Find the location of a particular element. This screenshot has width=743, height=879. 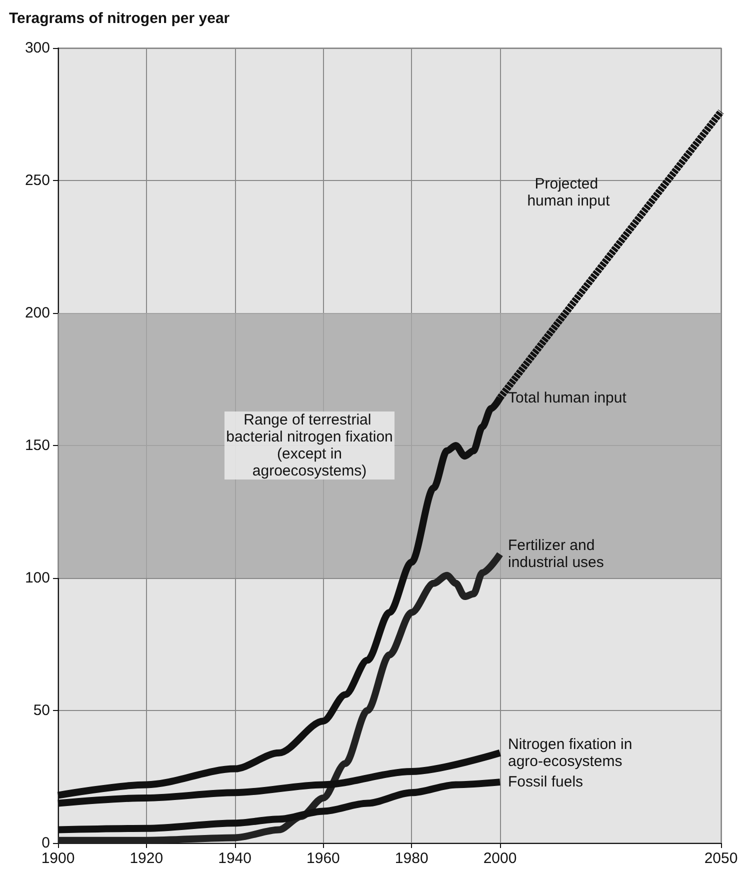

x-tick-label: 2050 is located at coordinates (721, 858).